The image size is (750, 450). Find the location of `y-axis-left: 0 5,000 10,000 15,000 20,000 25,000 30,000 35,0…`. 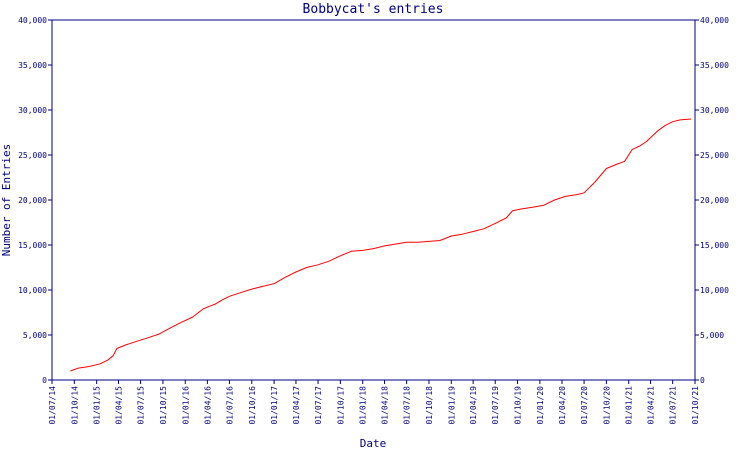

y-axis-left: 0 5,000 10,000 15,000 20,000 25,000 30,000 35,0… is located at coordinates (35, 200).